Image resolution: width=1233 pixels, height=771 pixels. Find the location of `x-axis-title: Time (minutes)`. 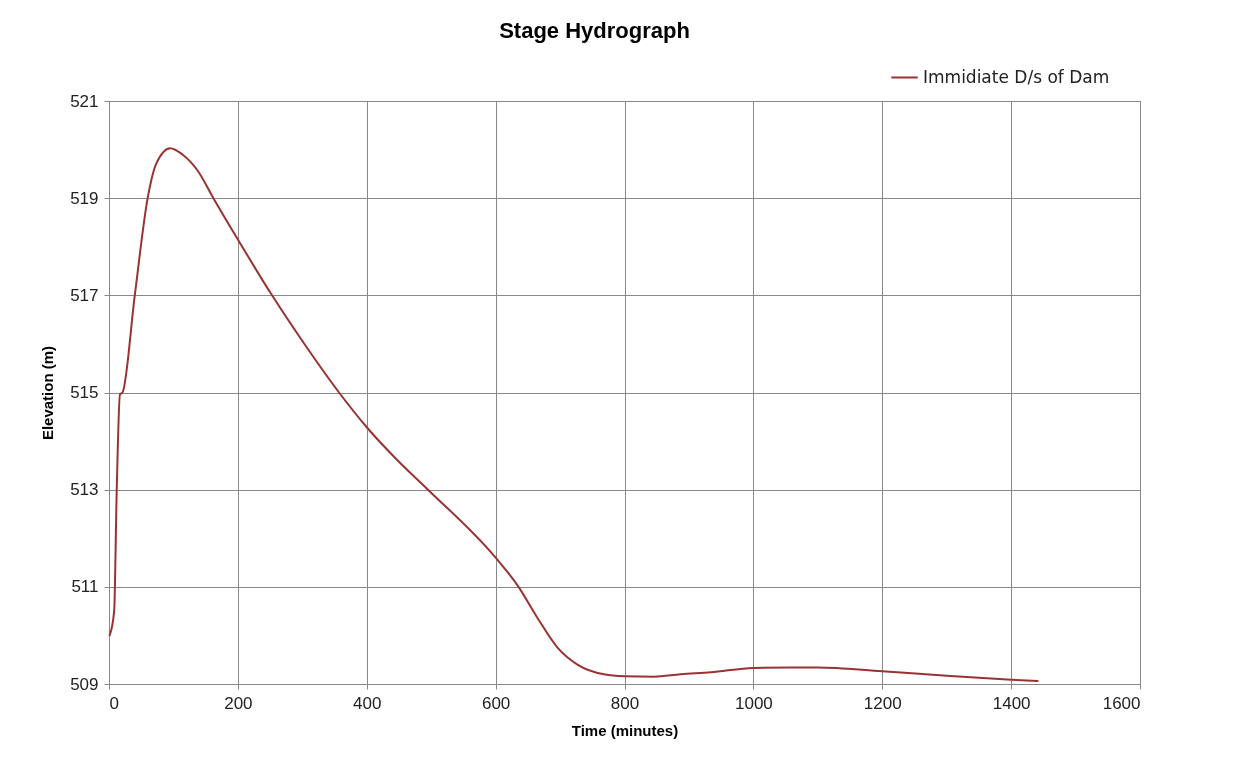

x-axis-title: Time (minutes) is located at coordinates (625, 730).